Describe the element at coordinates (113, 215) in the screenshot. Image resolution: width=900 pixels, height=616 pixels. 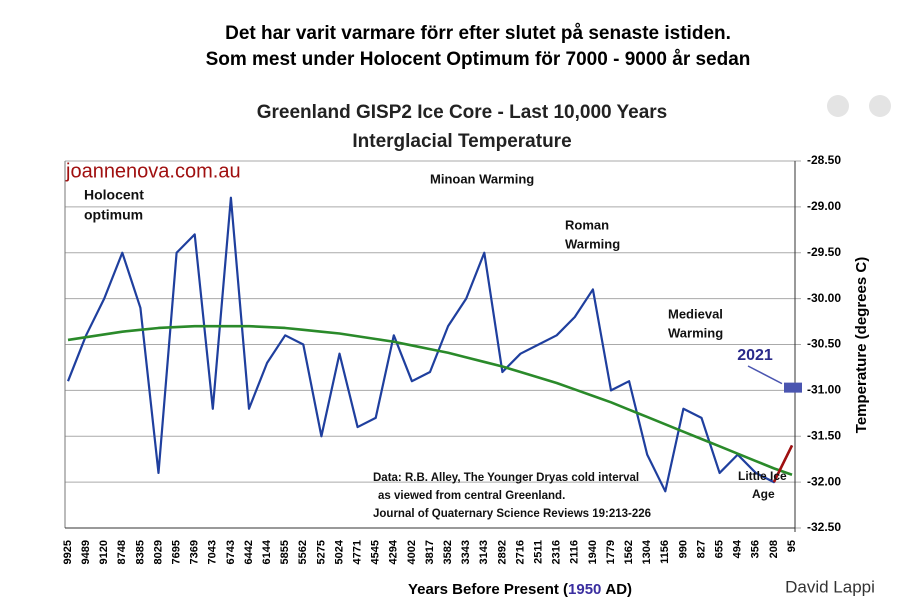
I see `annotation: optimum` at that location.